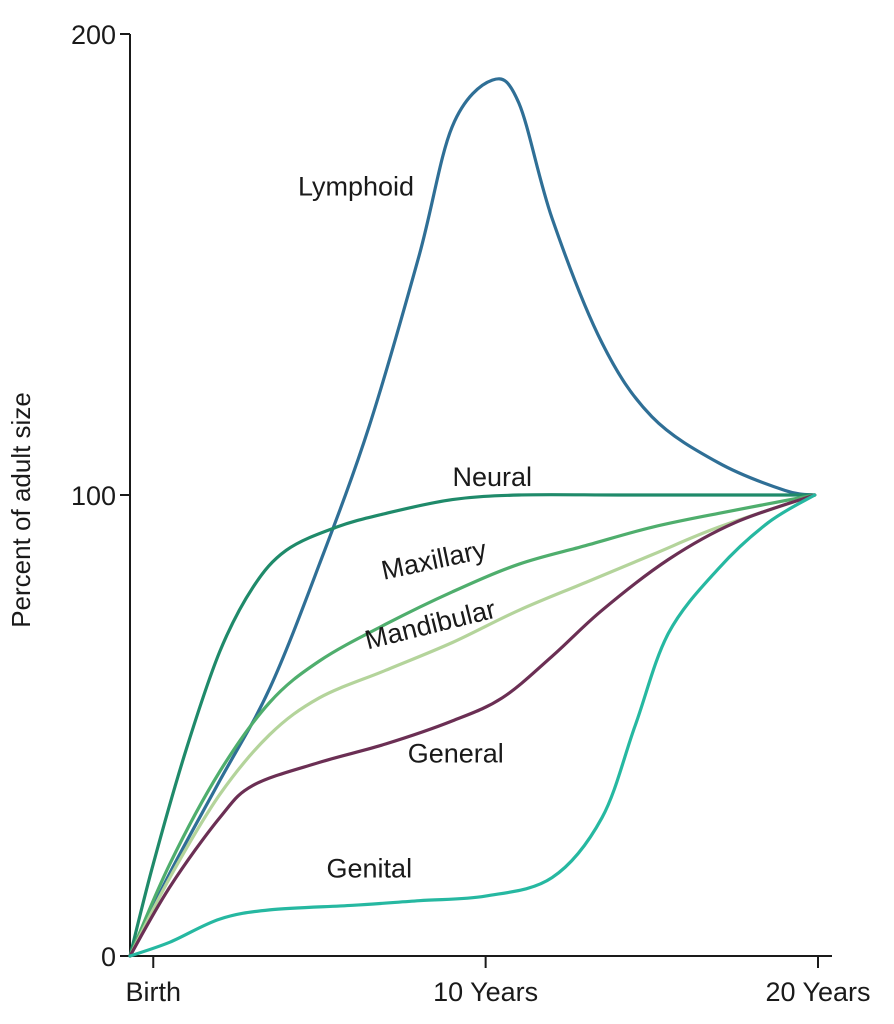  I want to click on curve-label-lymphoid: Lymphoid, so click(356, 186).